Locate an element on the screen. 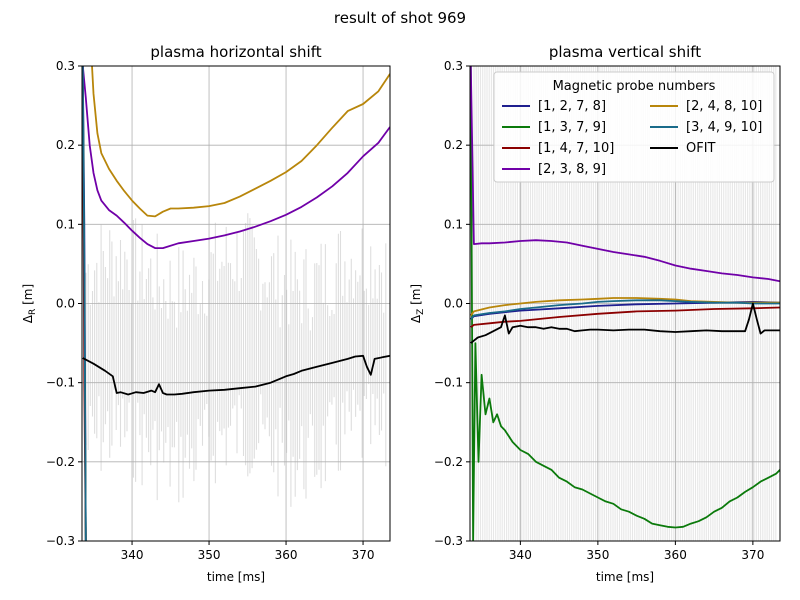 The width and height of the screenshot is (800, 600). legend-box is located at coordinates (634, 127).